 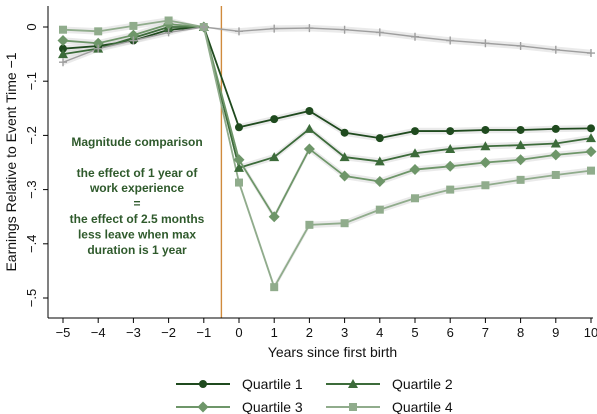 What do you see at coordinates (309, 332) in the screenshot?
I see `x-tick-label: 2` at bounding box center [309, 332].